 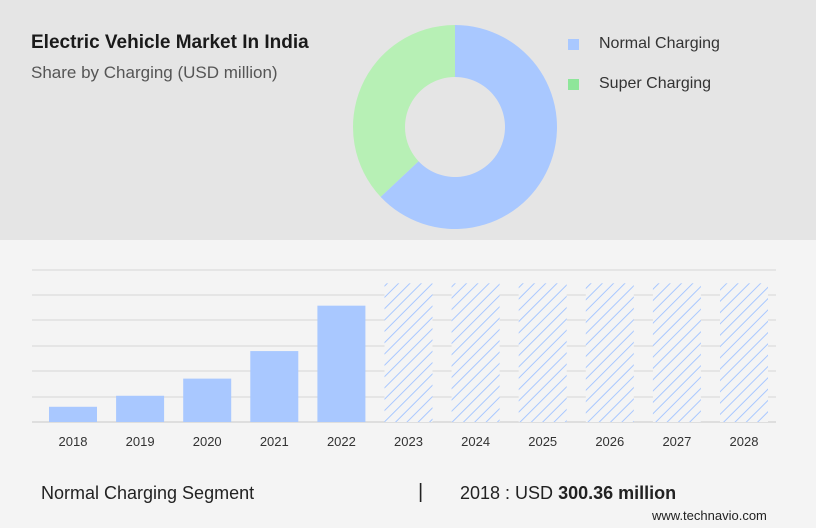 I want to click on x-tick-label-2025: 2025, so click(x=542, y=441).